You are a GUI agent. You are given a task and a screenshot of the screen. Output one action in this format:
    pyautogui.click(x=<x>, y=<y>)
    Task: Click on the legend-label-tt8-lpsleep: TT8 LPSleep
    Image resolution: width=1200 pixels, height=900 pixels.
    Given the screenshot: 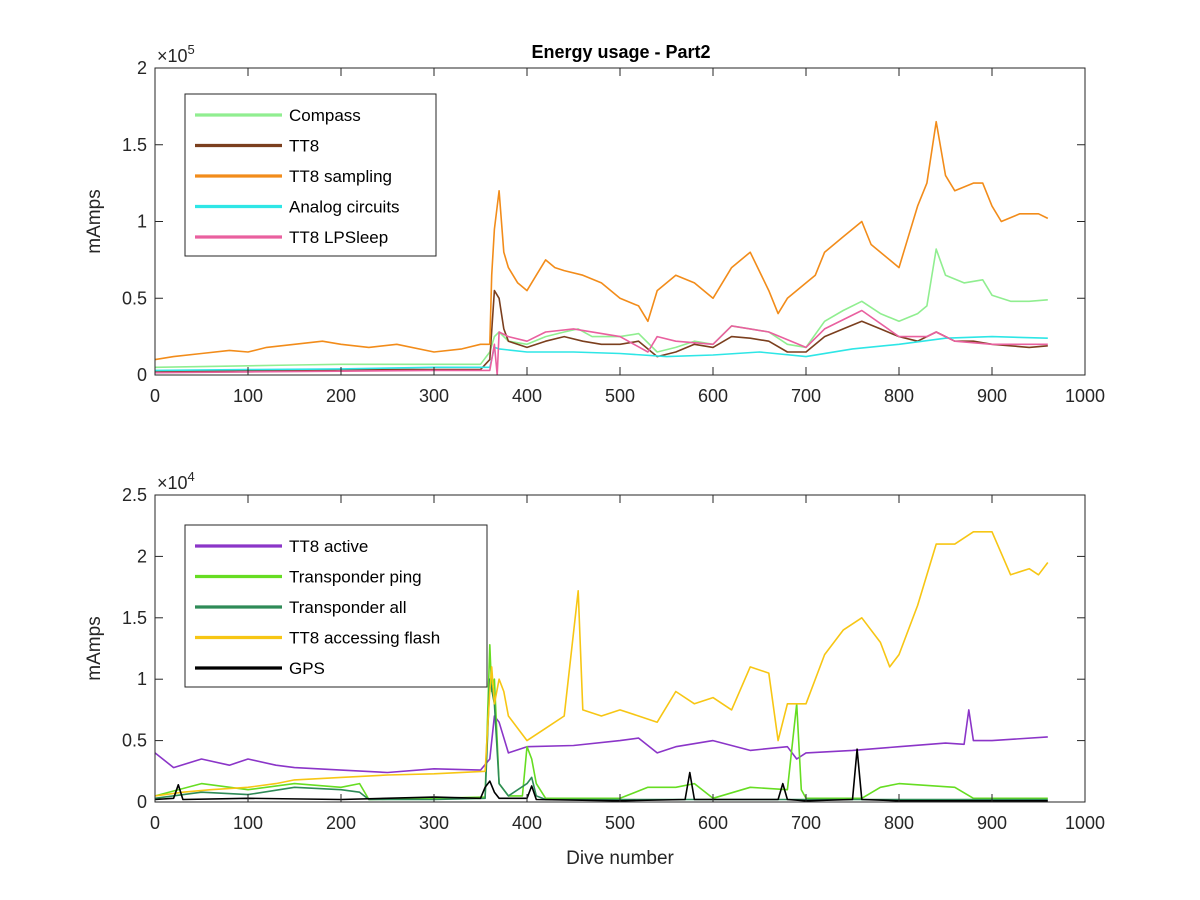 What is the action you would take?
    pyautogui.click(x=338, y=237)
    